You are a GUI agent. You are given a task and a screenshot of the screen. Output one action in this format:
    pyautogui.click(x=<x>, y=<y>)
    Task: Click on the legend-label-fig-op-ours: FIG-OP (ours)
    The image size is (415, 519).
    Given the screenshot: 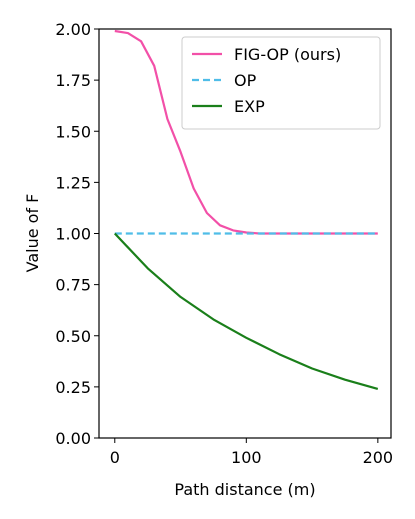 What is the action you would take?
    pyautogui.click(x=287, y=54)
    